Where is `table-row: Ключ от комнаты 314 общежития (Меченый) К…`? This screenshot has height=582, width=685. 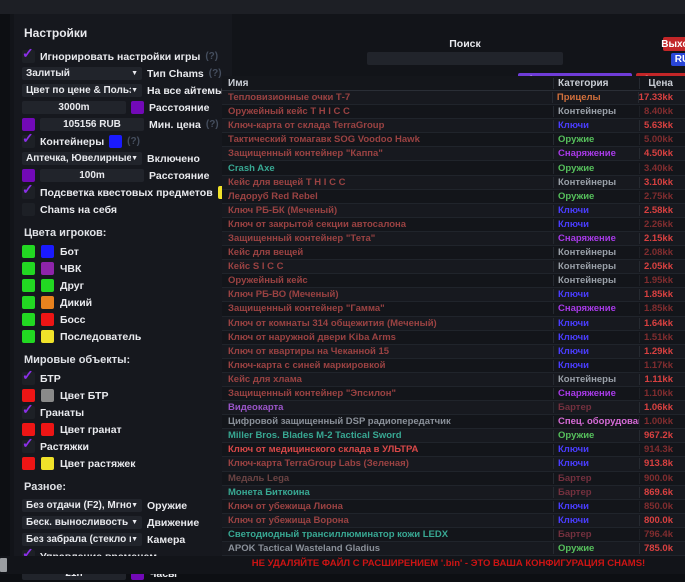 table-row: Ключ от комнаты 314 общежития (Меченый) К… is located at coordinates (453, 323).